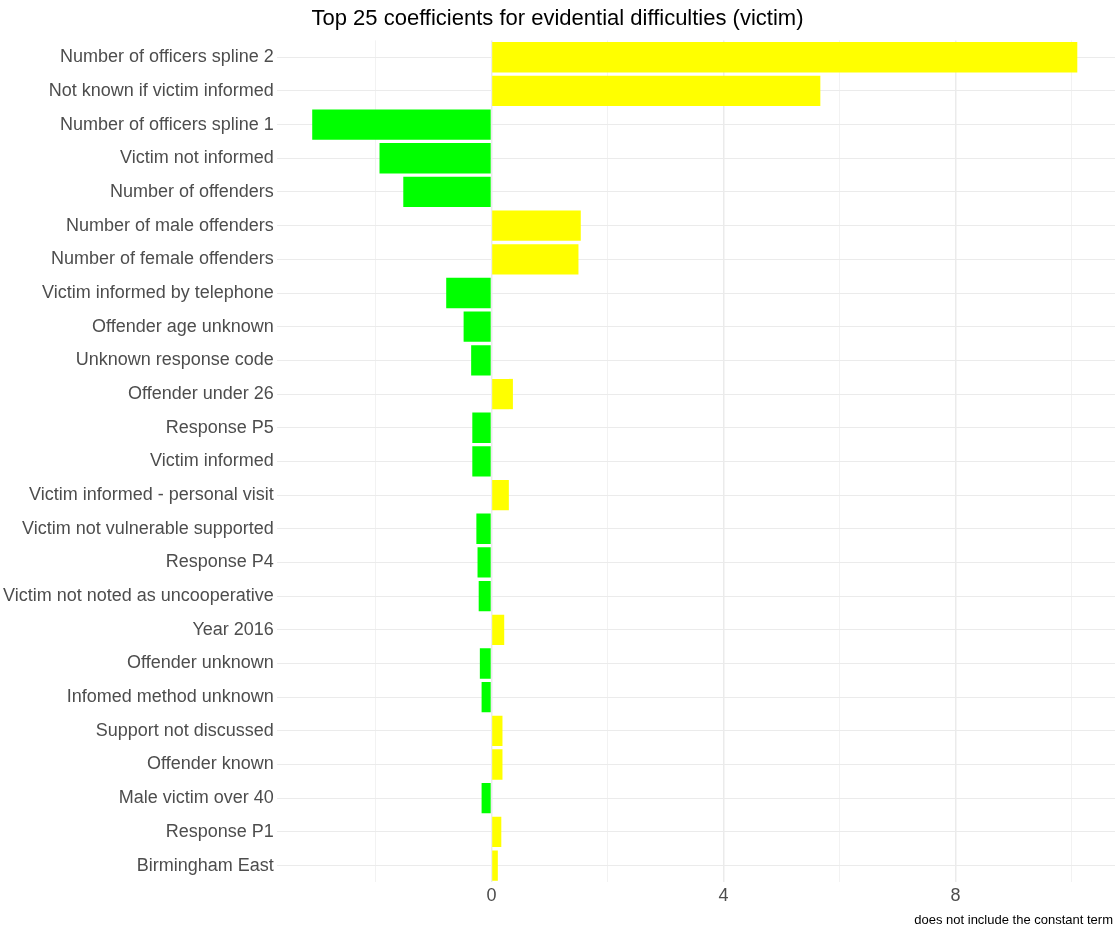  I want to click on y-tick-label: Victim informed by telephone, so click(158, 291).